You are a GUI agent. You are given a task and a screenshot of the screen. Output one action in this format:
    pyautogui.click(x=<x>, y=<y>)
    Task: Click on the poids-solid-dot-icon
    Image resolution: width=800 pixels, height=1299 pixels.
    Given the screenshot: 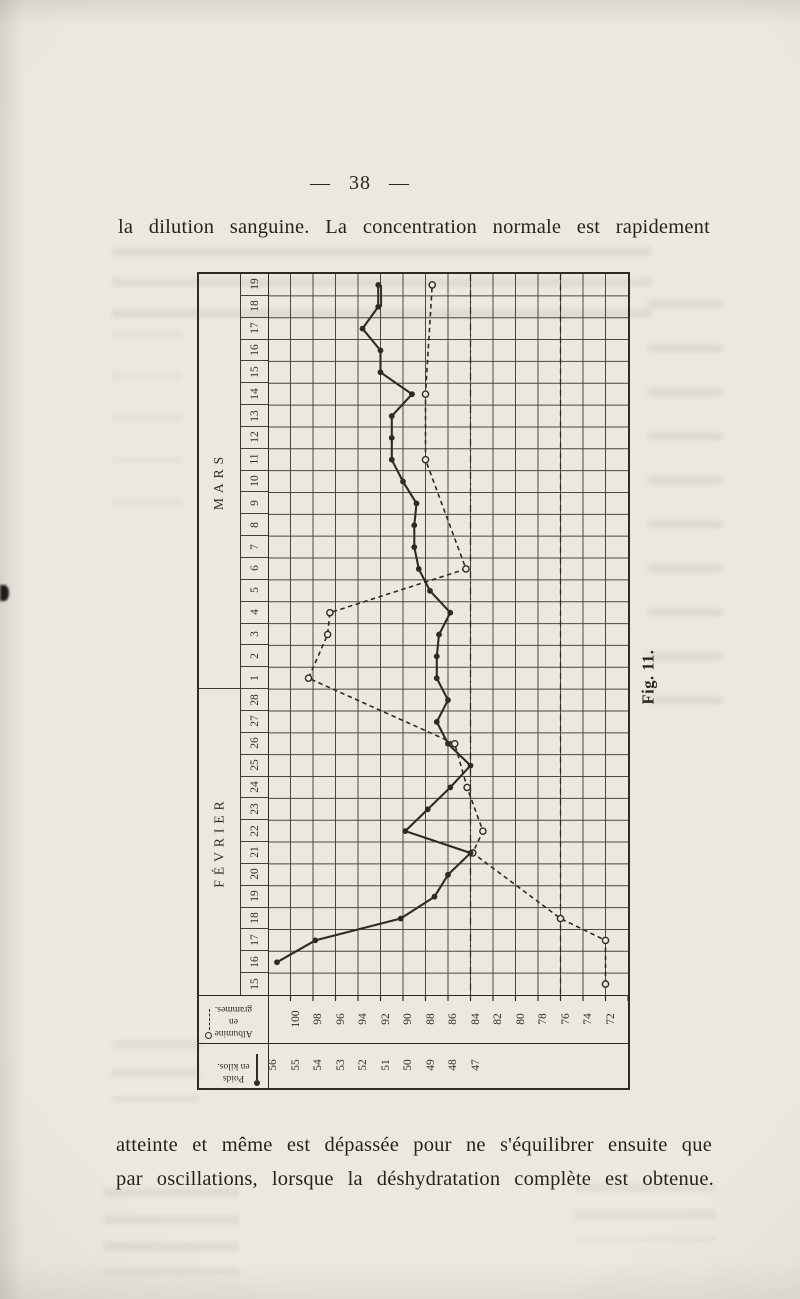 What is the action you would take?
    pyautogui.click(x=256, y=1069)
    